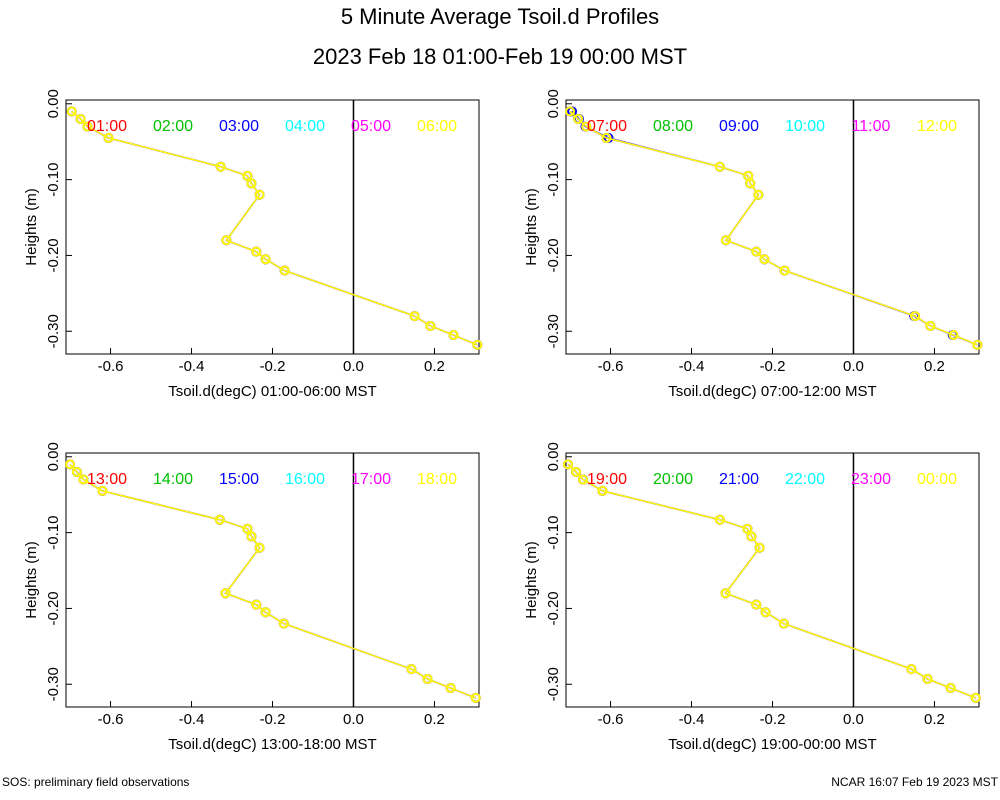  Describe the element at coordinates (437, 126) in the screenshot. I see `legend-label: 06:00` at that location.